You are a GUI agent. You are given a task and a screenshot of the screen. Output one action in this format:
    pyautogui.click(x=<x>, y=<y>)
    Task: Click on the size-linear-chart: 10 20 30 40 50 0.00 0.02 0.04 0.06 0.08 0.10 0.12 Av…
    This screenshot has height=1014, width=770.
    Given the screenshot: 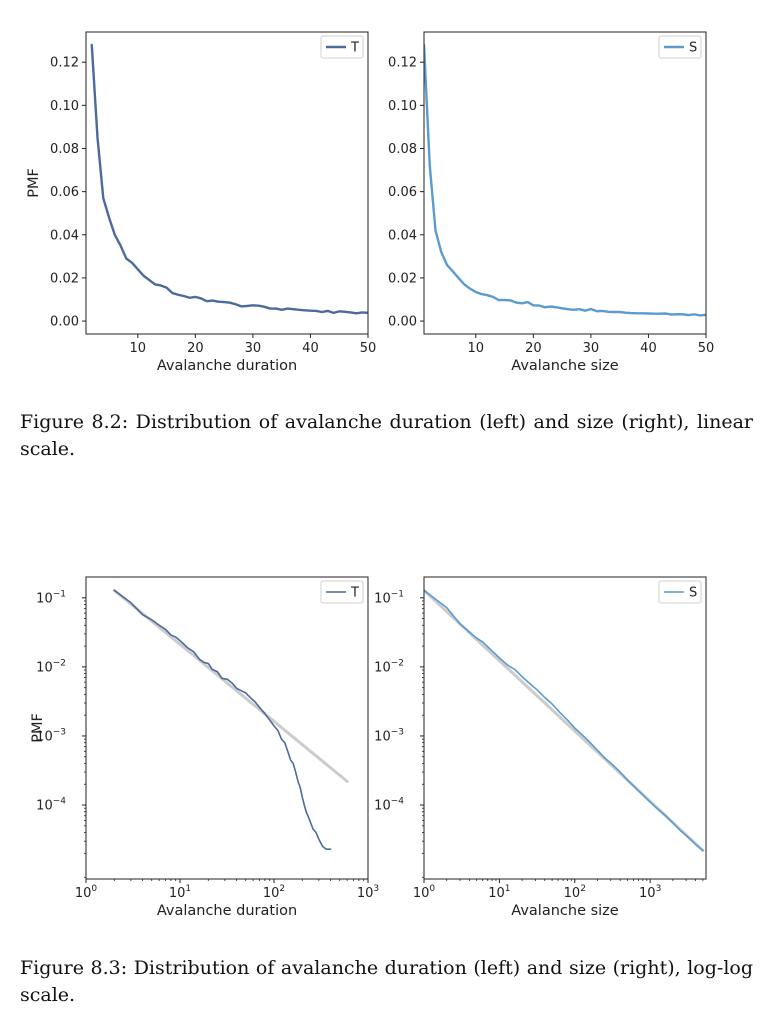 What is the action you would take?
    pyautogui.click(x=551, y=202)
    